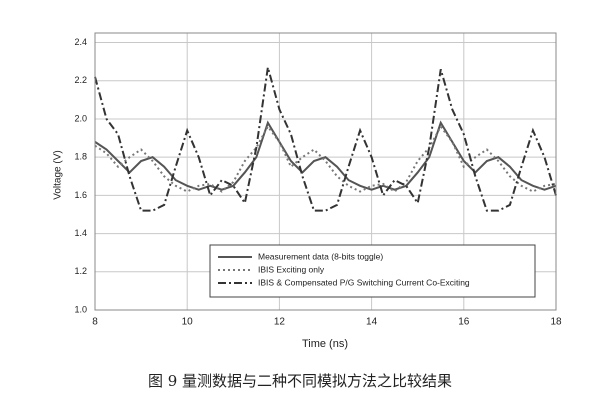 The image size is (614, 411). What do you see at coordinates (80, 309) in the screenshot?
I see `y-tick-label: 1.0` at bounding box center [80, 309].